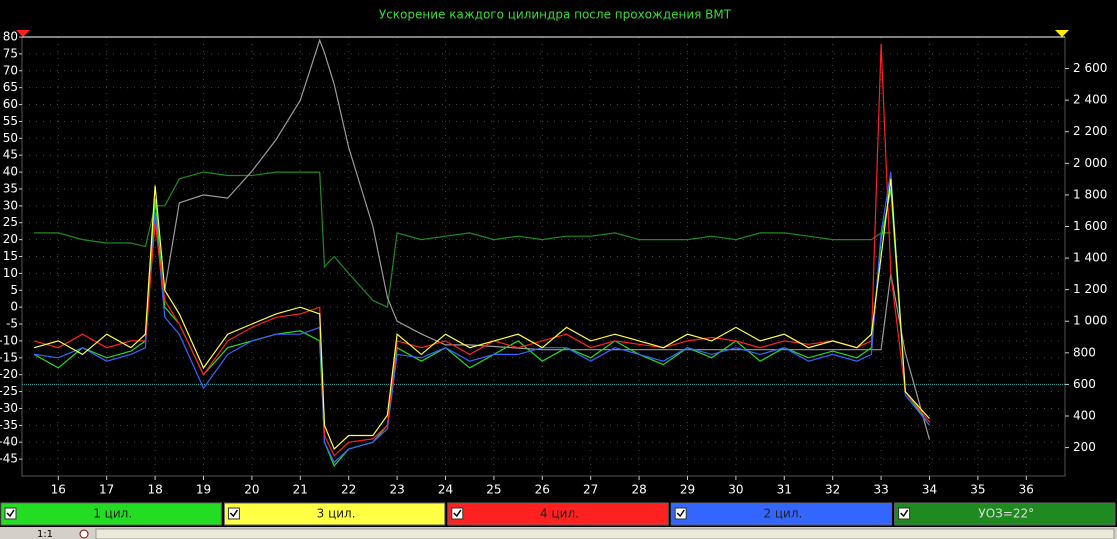 This screenshot has width=1117, height=539. I want to click on y-tick-label: -20, so click(9, 374).